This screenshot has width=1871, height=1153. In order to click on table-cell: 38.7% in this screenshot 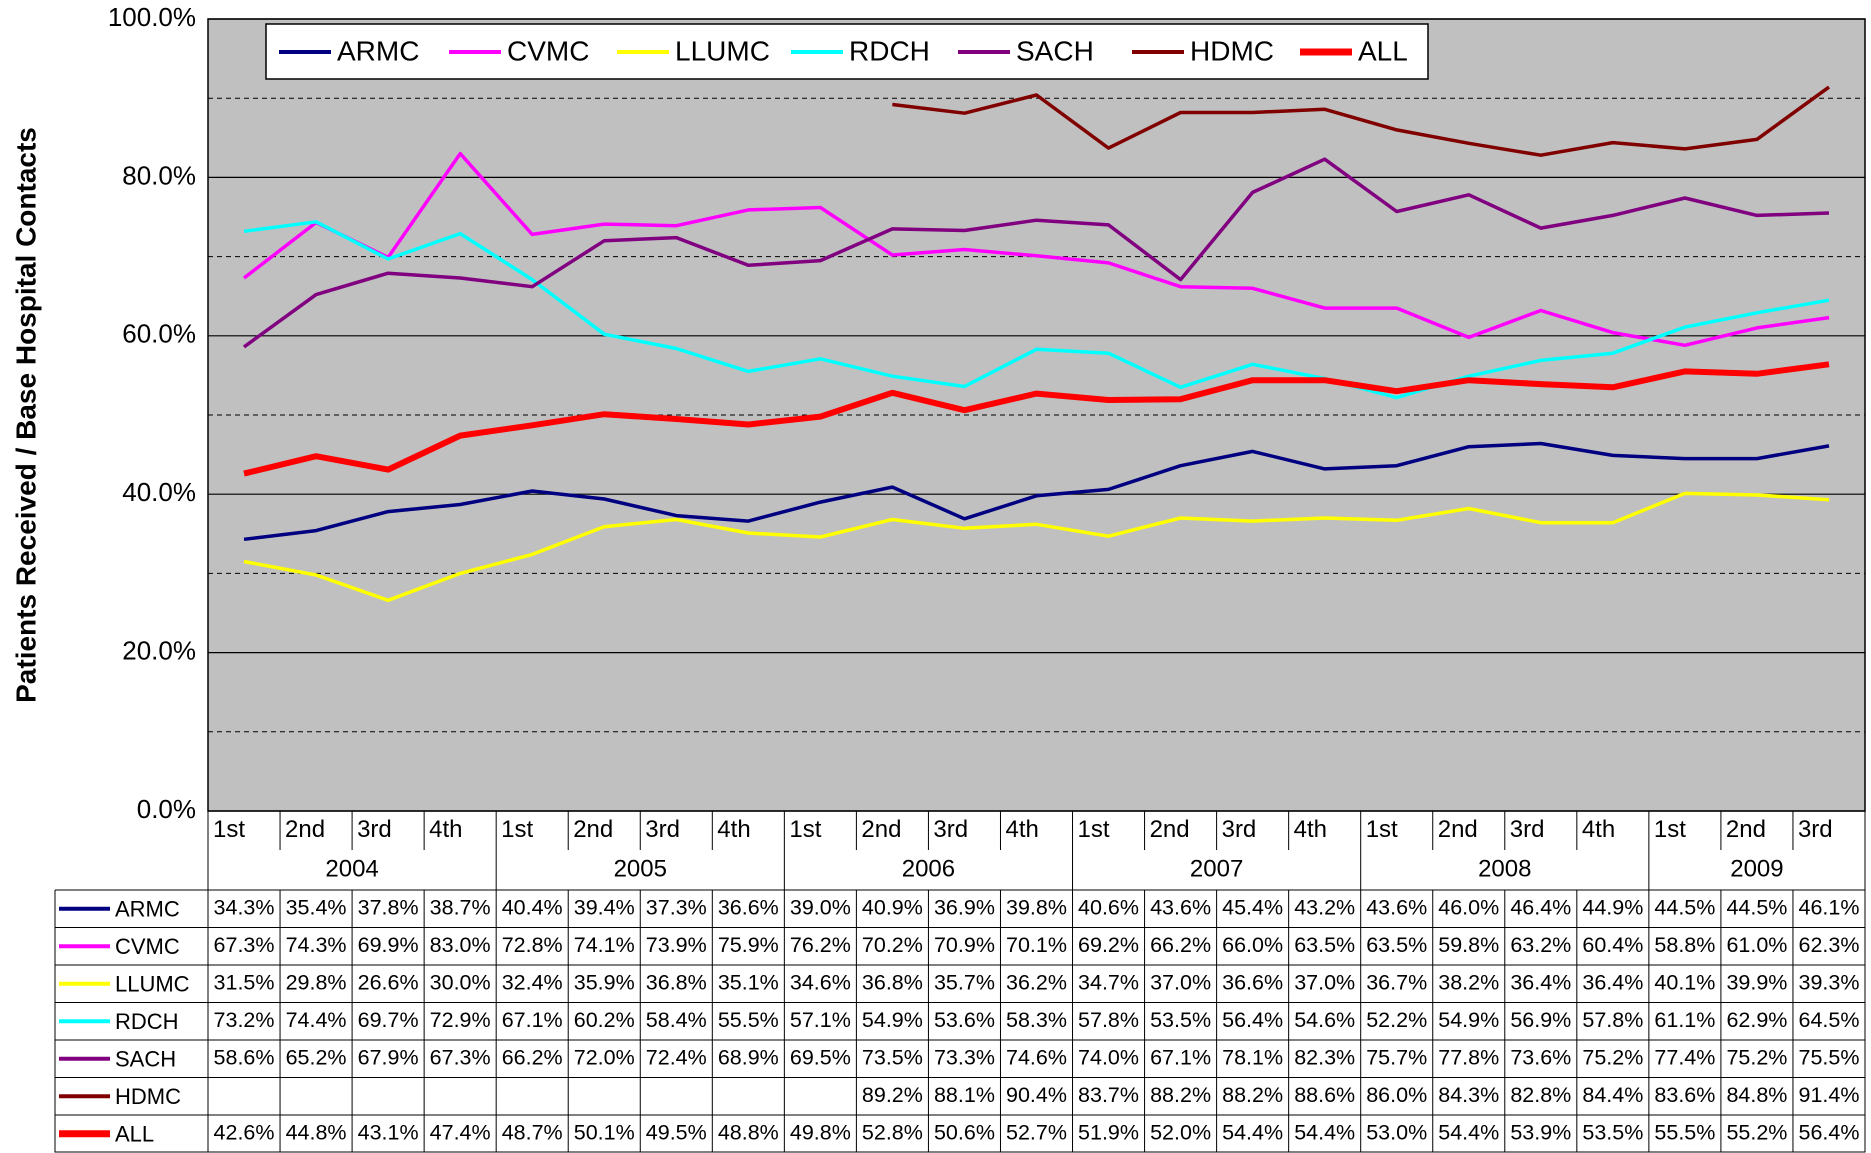, I will do `click(460, 907)`.